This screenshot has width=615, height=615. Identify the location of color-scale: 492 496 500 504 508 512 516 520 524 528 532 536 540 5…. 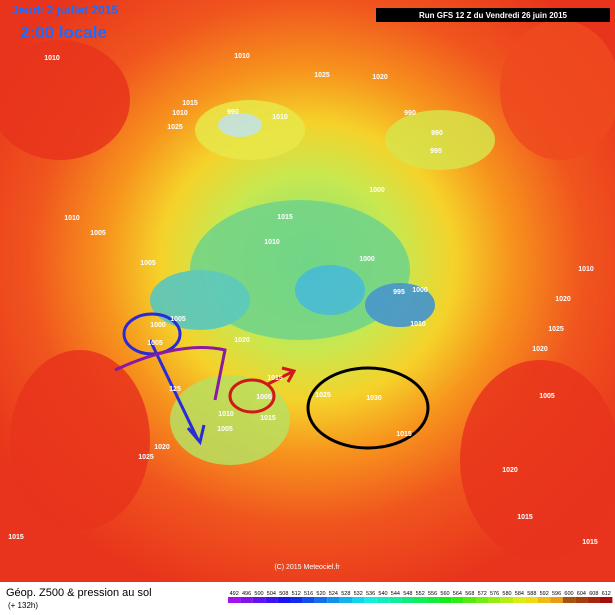
(420, 597).